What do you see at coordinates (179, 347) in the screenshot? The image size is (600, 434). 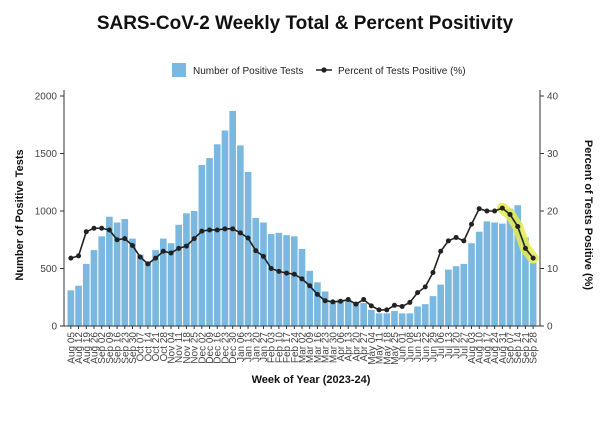 I see `x-tick-label: Nov 11` at bounding box center [179, 347].